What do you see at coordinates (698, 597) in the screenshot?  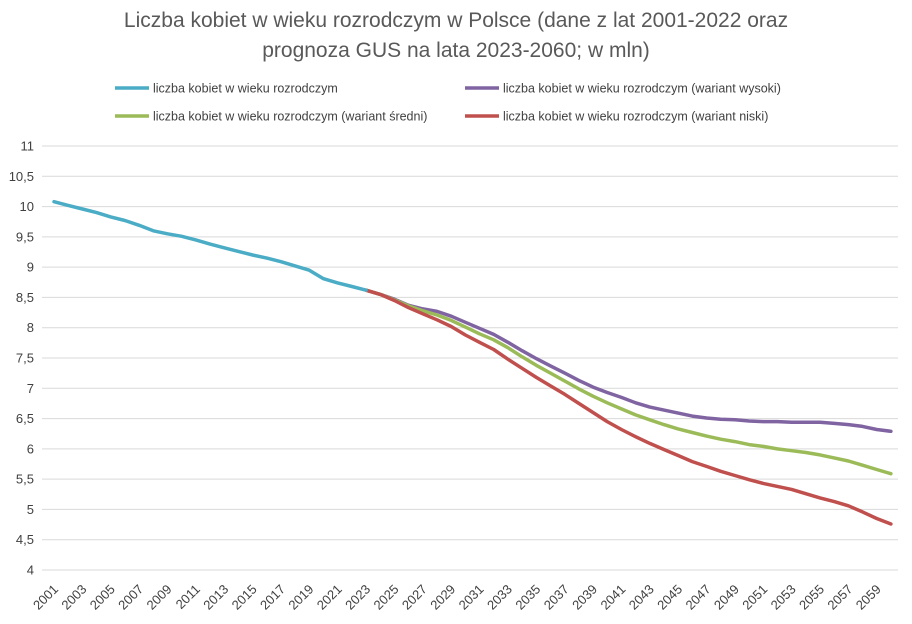 I see `x-tick-label: 2047` at bounding box center [698, 597].